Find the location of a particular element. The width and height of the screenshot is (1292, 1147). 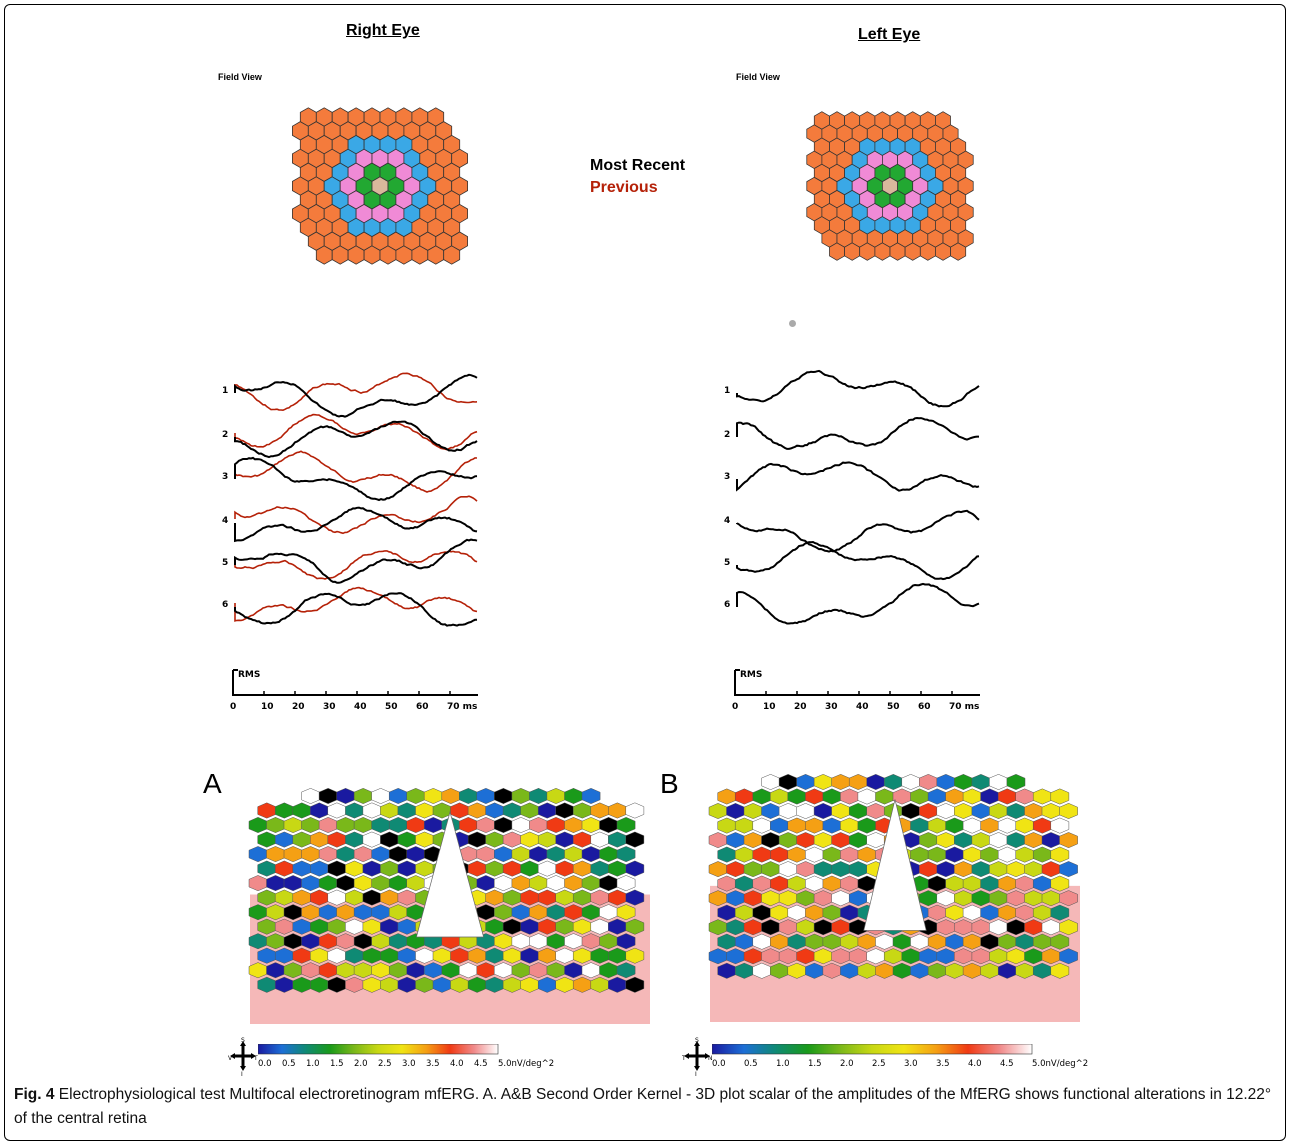

caption-label: Fig. 4 is located at coordinates (34, 1094).